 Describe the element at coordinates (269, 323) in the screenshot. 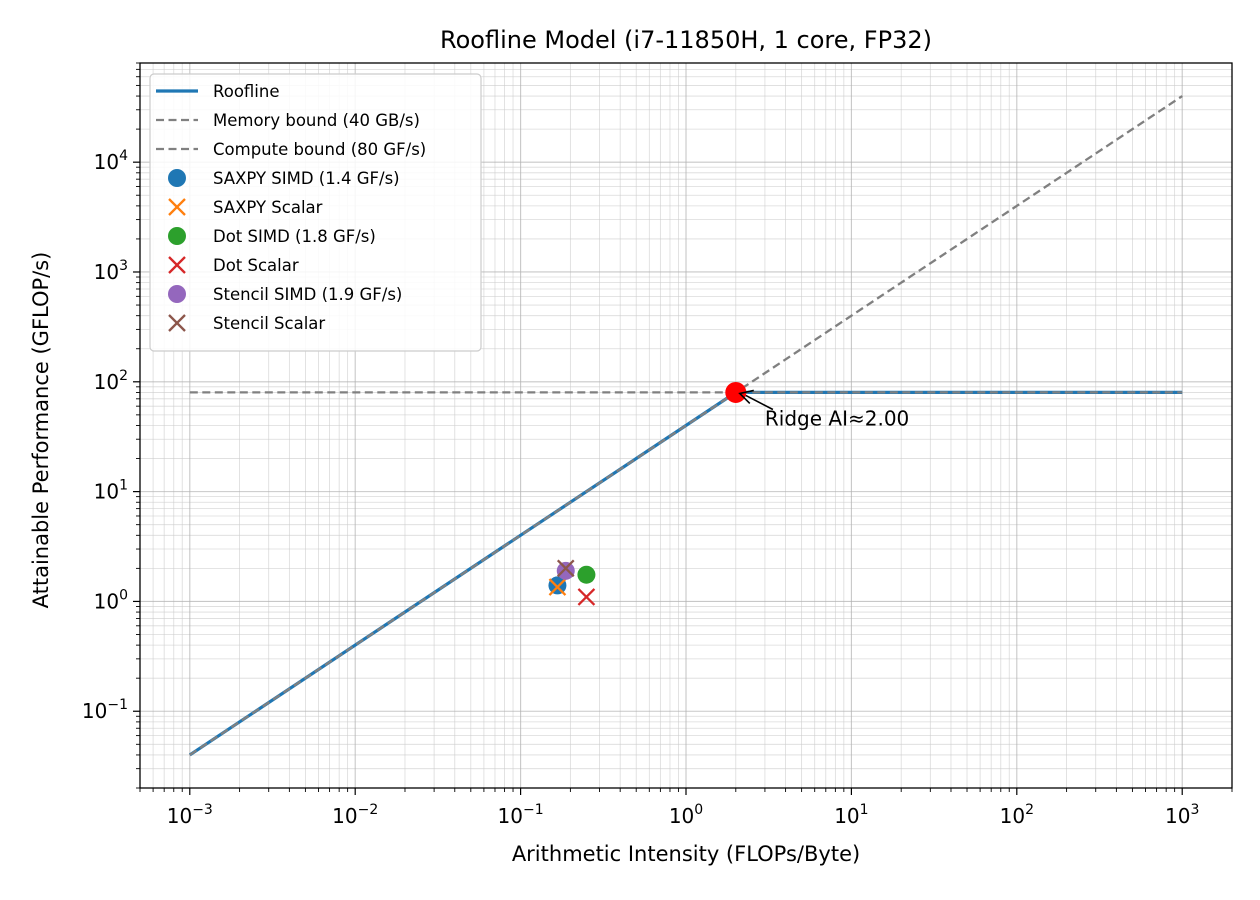

I see `legend-label: Stencil Scalar` at that location.